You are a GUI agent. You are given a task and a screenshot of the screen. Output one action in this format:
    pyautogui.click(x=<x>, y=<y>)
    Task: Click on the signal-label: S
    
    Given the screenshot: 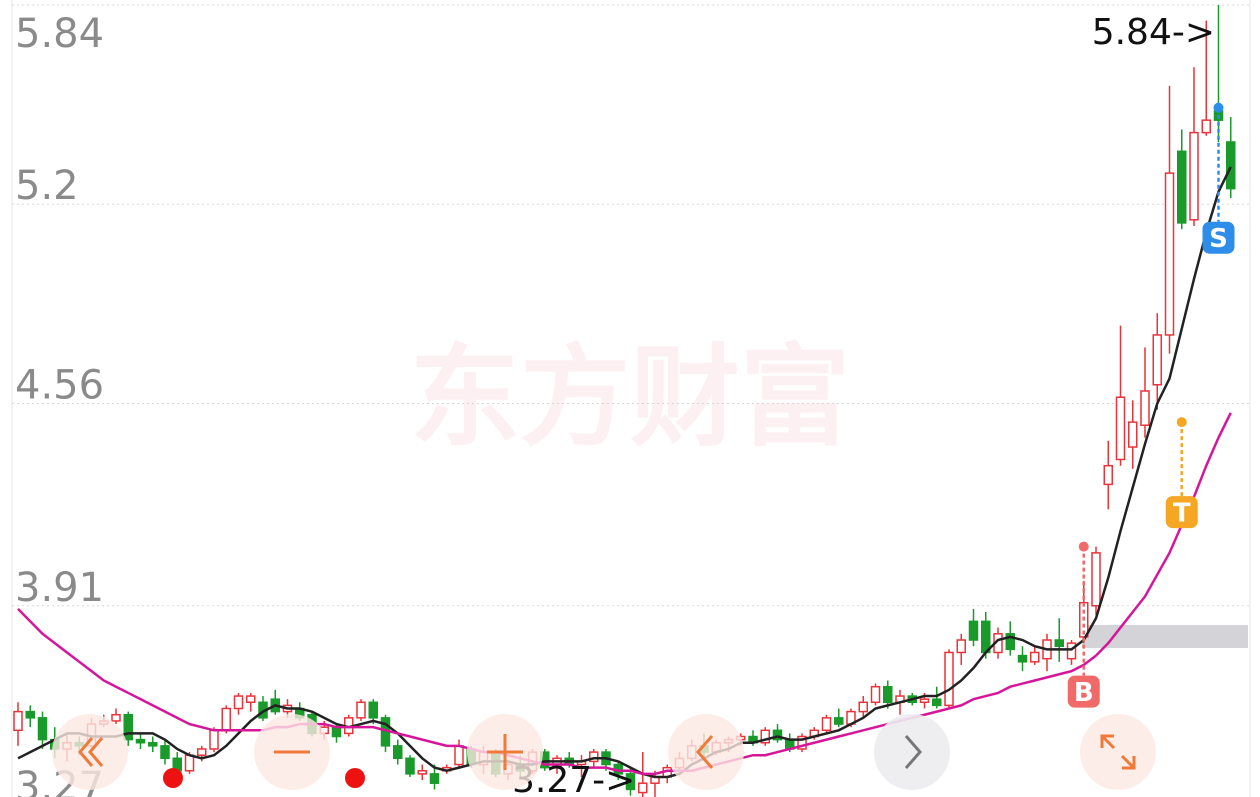 What is the action you would take?
    pyautogui.click(x=1218, y=239)
    